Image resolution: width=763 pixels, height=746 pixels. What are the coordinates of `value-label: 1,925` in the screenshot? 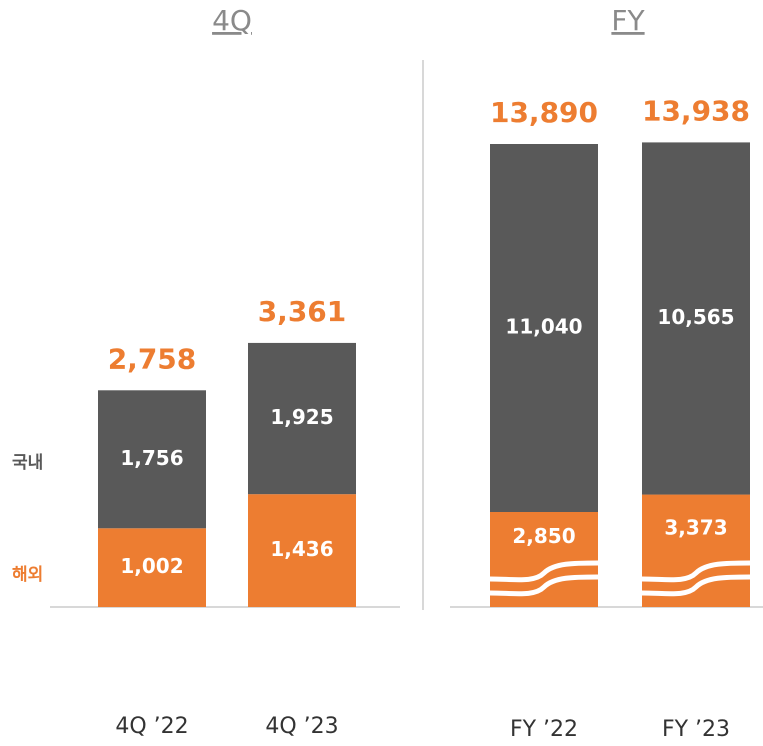 It's located at (301, 417).